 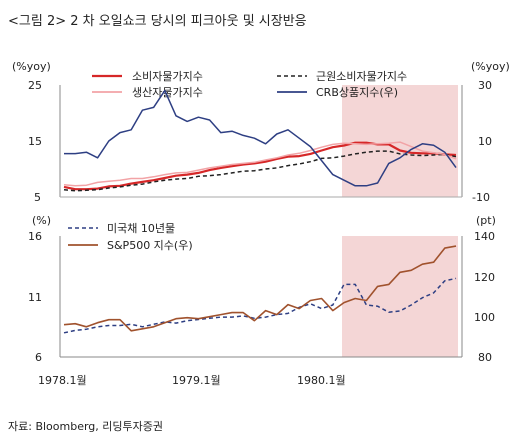 What do you see at coordinates (481, 197) in the screenshot?
I see `top-right-tick: -10` at bounding box center [481, 197].